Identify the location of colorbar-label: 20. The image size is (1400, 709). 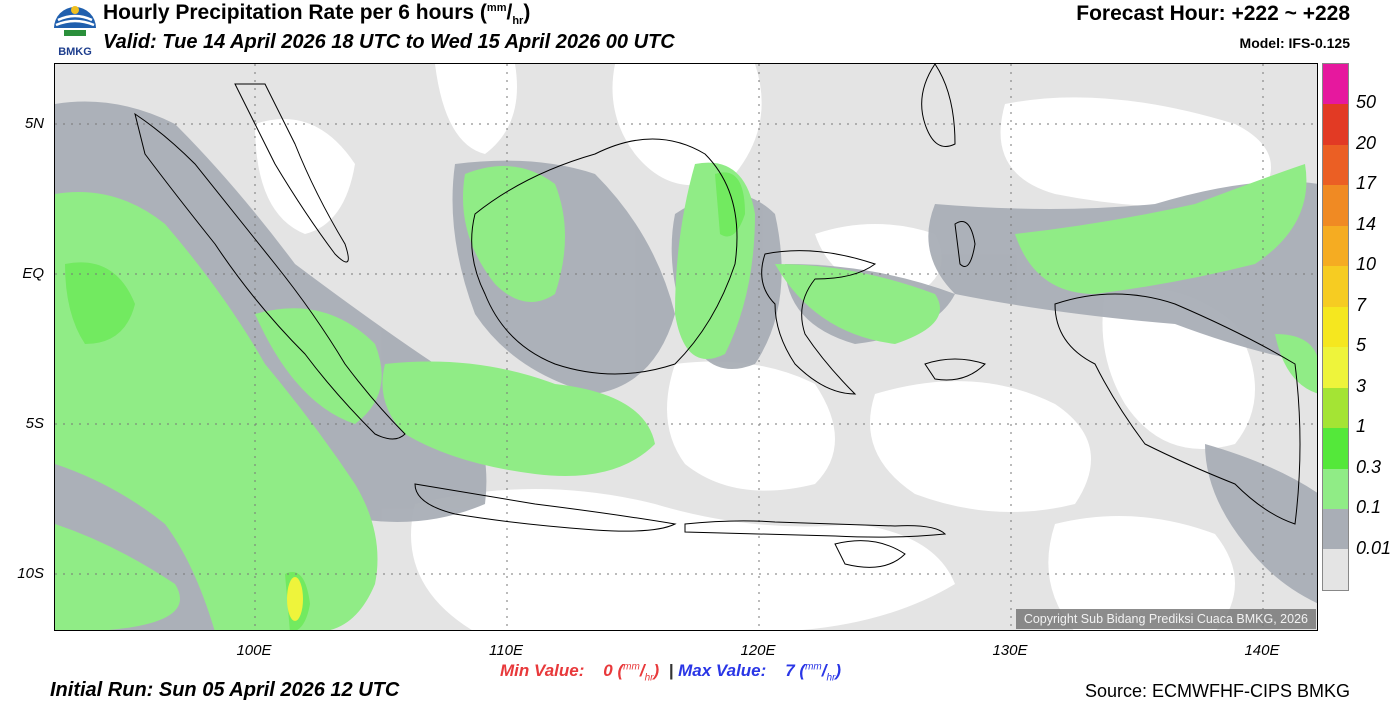
(1366, 142).